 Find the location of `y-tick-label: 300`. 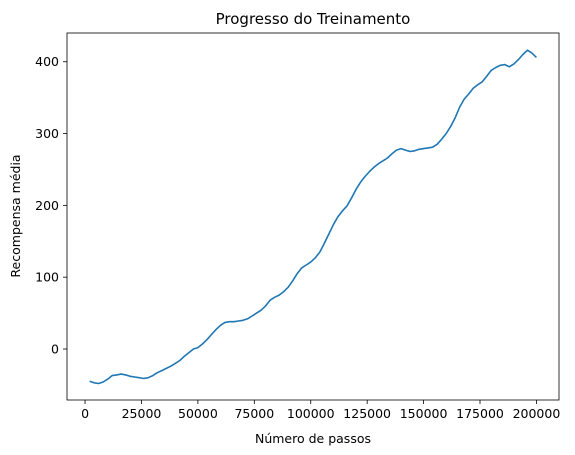

y-tick-label: 300 is located at coordinates (47, 133).